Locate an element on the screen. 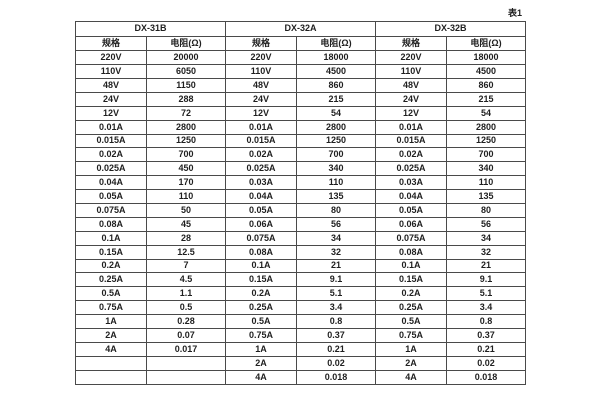  resistance-cell: 4500 is located at coordinates (486, 71).